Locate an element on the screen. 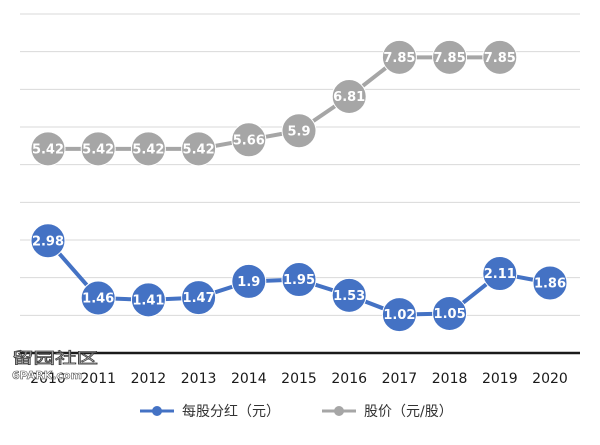 The image size is (600, 445). legend-item: 股价（元/股） is located at coordinates (387, 412).